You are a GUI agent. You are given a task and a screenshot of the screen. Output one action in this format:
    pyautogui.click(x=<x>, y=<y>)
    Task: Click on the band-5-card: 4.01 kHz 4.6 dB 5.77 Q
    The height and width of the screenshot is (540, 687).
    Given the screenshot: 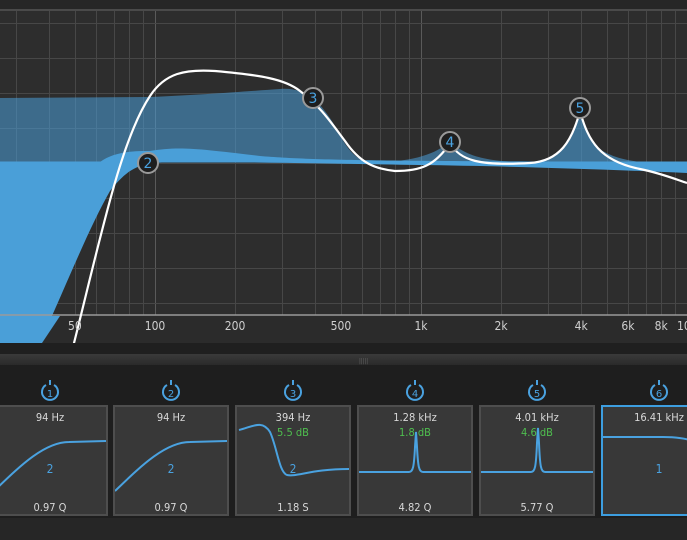 What is the action you would take?
    pyautogui.click(x=537, y=460)
    